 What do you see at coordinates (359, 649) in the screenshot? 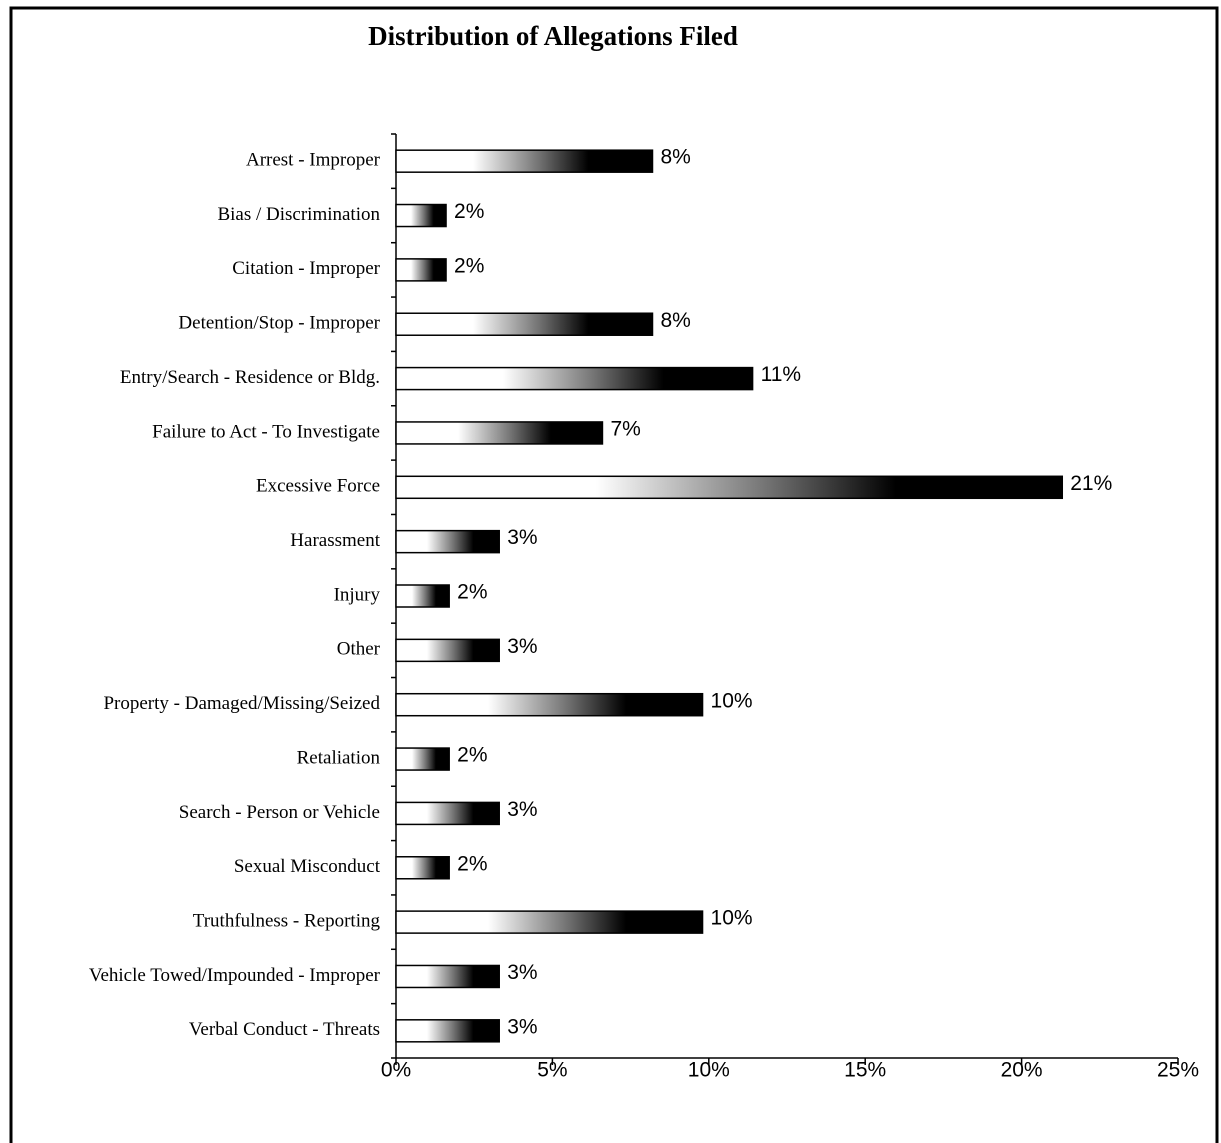
I see `y-tick-label: Other` at bounding box center [359, 649].